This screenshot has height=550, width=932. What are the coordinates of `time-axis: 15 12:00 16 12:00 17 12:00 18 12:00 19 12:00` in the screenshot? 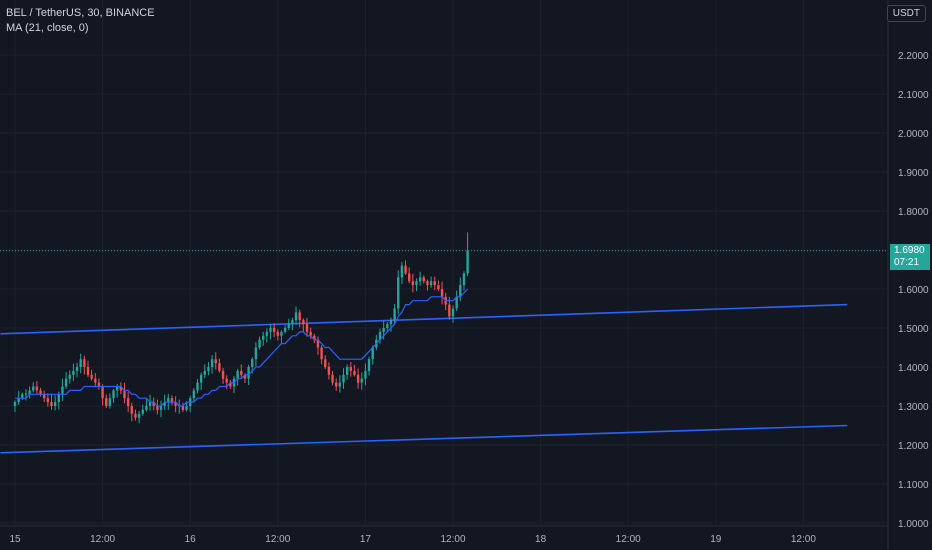 It's located at (412, 539).